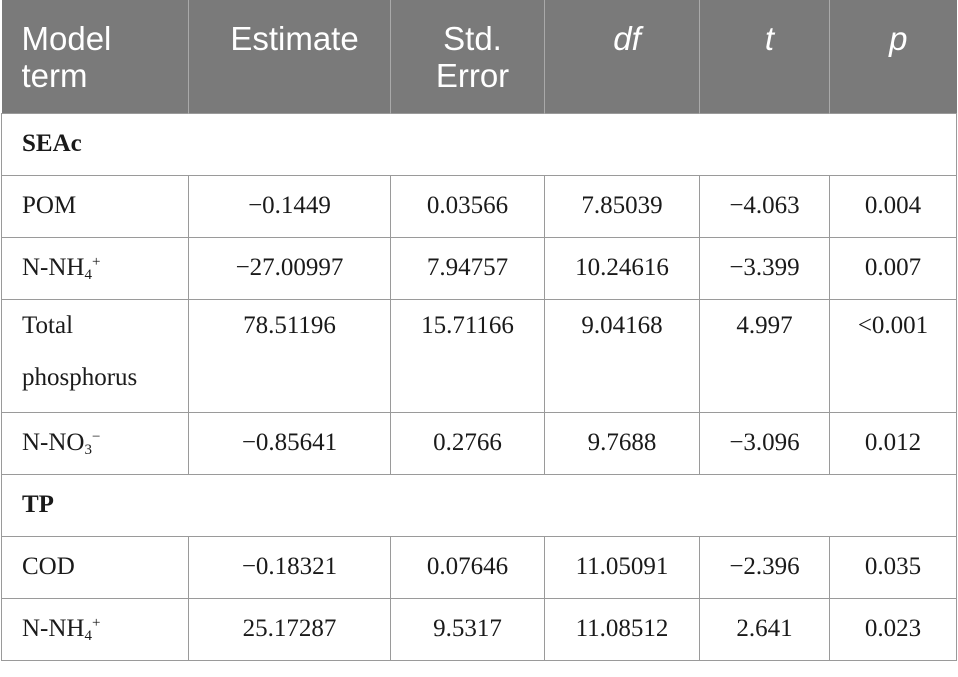  Describe the element at coordinates (764, 206) in the screenshot. I see `t-cell: −4.063` at that location.